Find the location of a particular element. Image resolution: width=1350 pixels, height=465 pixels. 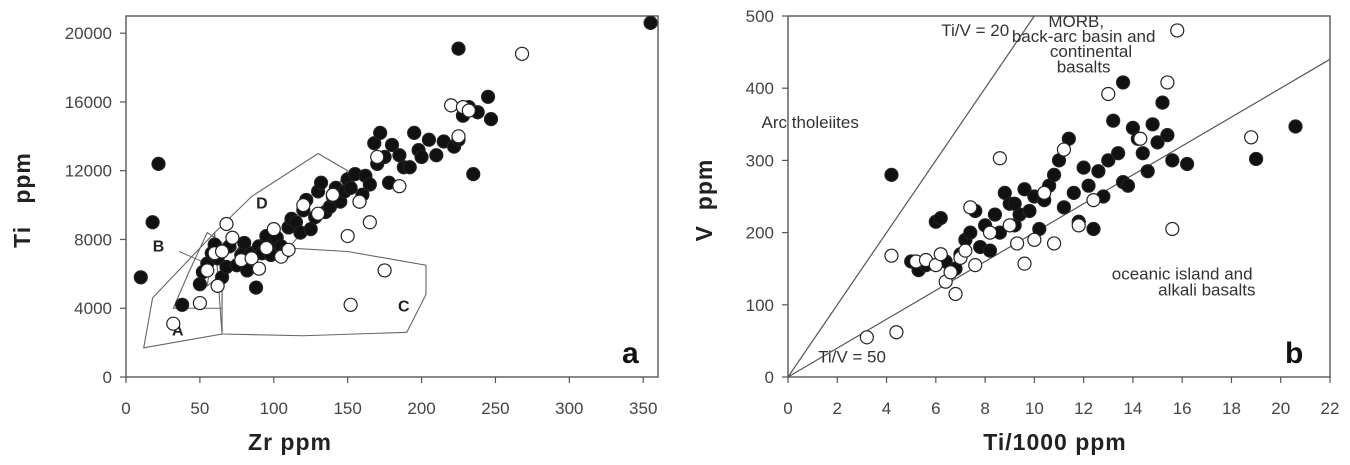

y-tick-label: 300 is located at coordinates (760, 160).